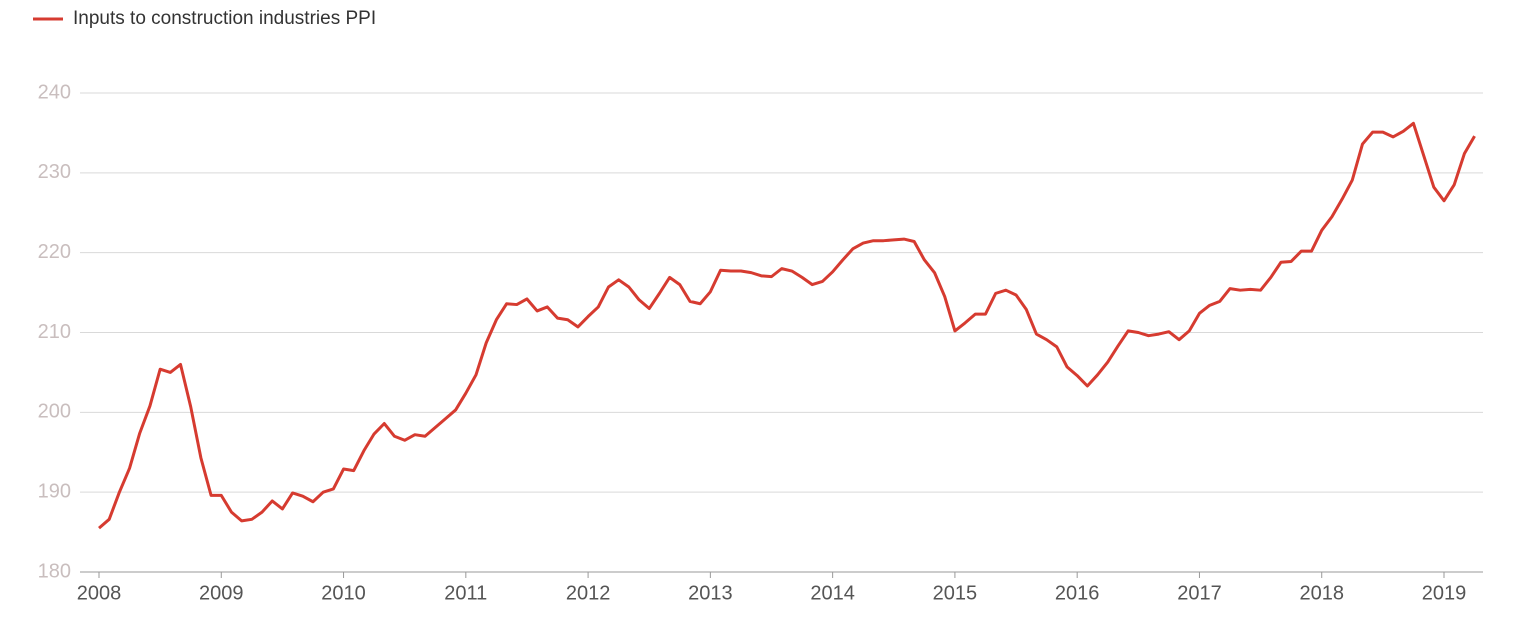 Image resolution: width=1520 pixels, height=626 pixels. What do you see at coordinates (588, 593) in the screenshot?
I see `x-tick-label: 2012` at bounding box center [588, 593].